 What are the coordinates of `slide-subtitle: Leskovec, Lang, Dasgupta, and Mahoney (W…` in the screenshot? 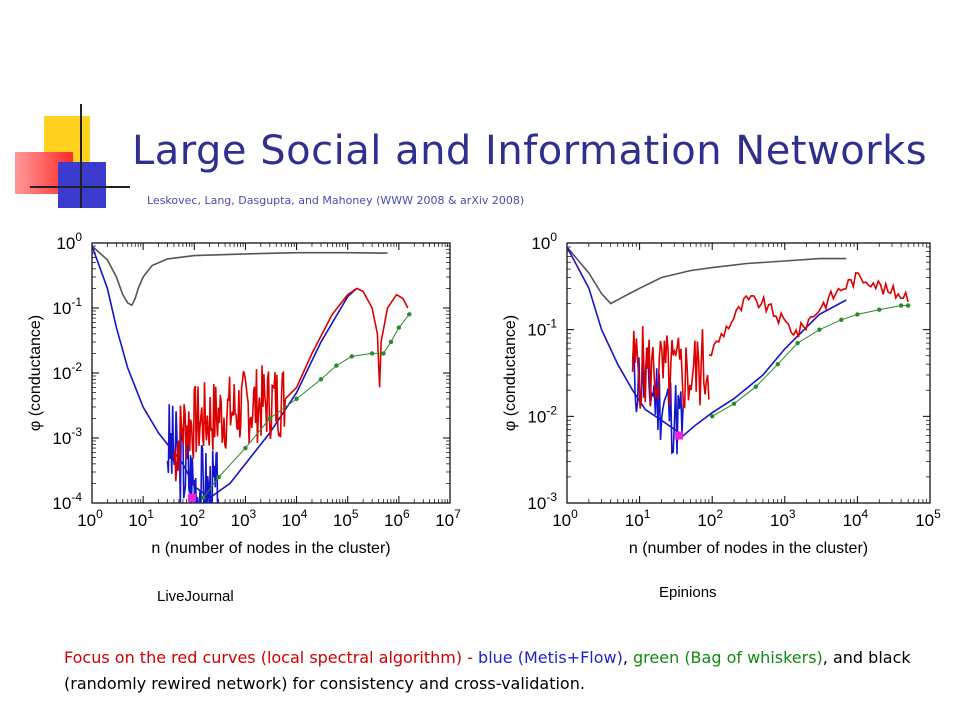 It's located at (336, 200).